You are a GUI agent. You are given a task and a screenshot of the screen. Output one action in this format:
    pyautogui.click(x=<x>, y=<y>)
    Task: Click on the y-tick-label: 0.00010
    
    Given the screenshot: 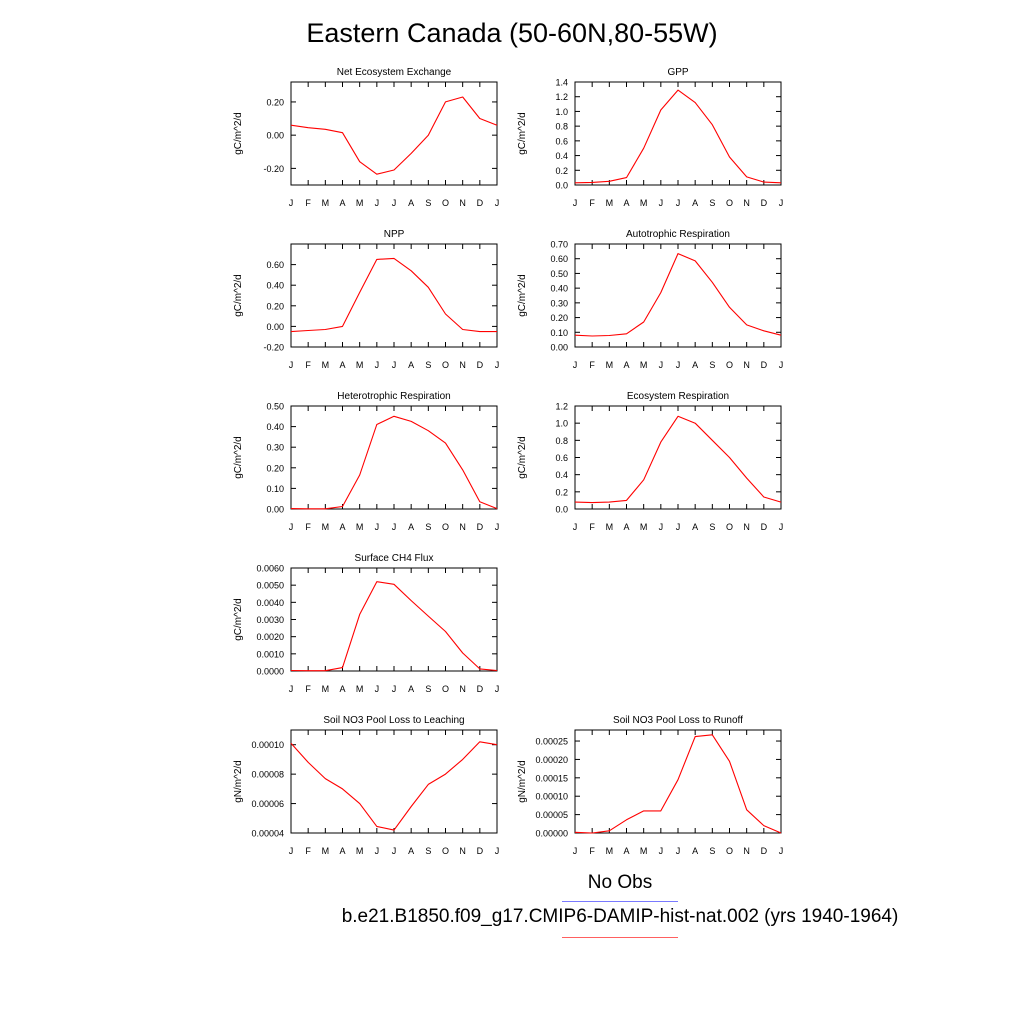 What is the action you would take?
    pyautogui.click(x=551, y=797)
    